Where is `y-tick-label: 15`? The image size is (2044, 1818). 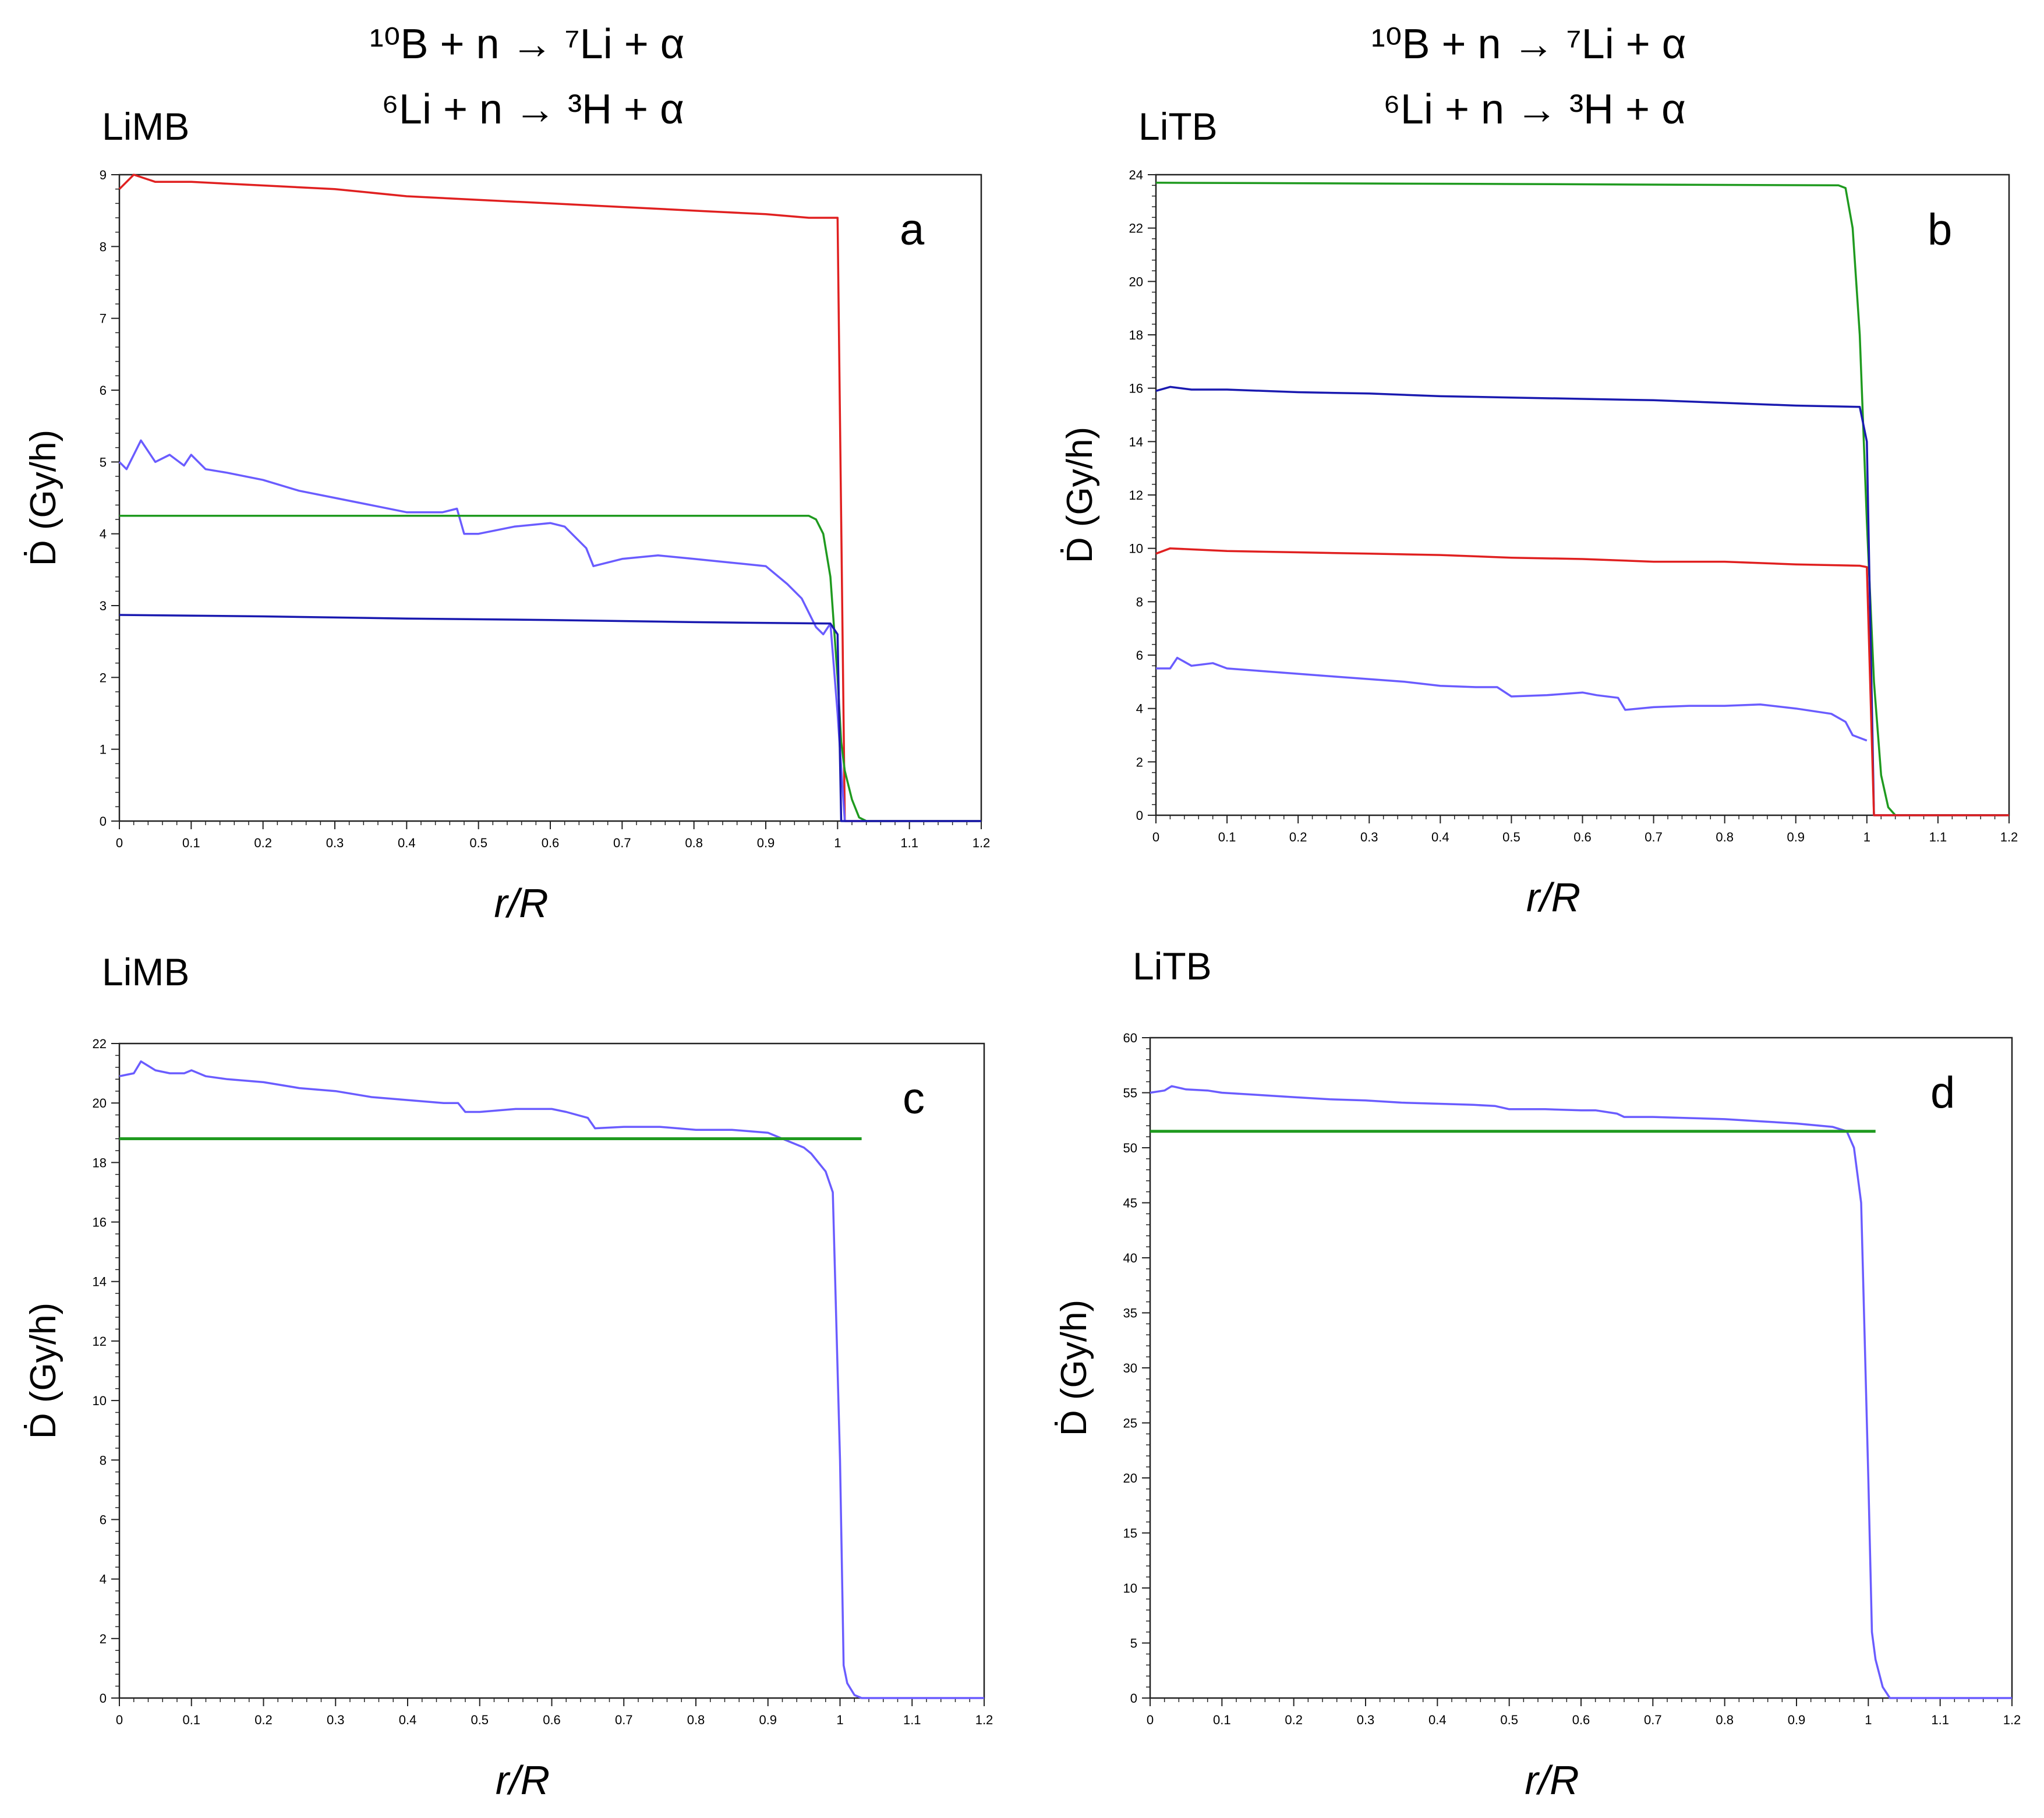
y-tick-label: 15 is located at coordinates (1130, 1534).